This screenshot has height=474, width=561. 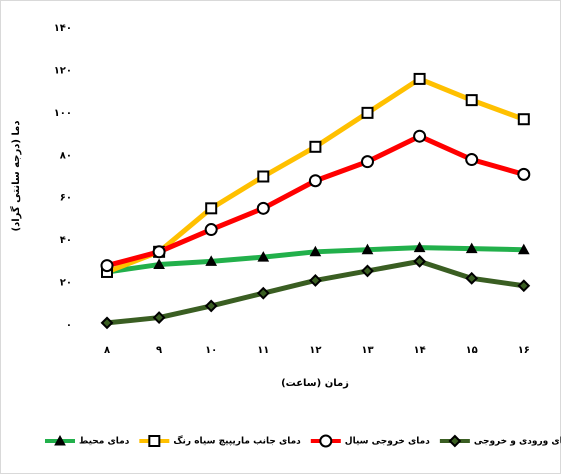 What do you see at coordinates (63, 113) in the screenshot?
I see `y-tick-label: ۱۰۰` at bounding box center [63, 113].